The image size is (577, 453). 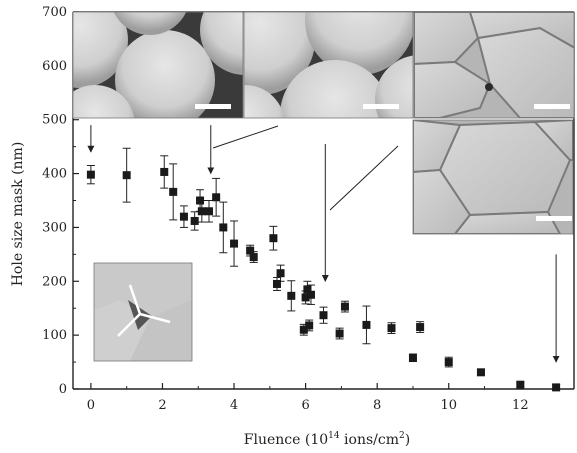 What do you see at coordinates (520, 405) in the screenshot?
I see `x-tick-label: 12` at bounding box center [520, 405].